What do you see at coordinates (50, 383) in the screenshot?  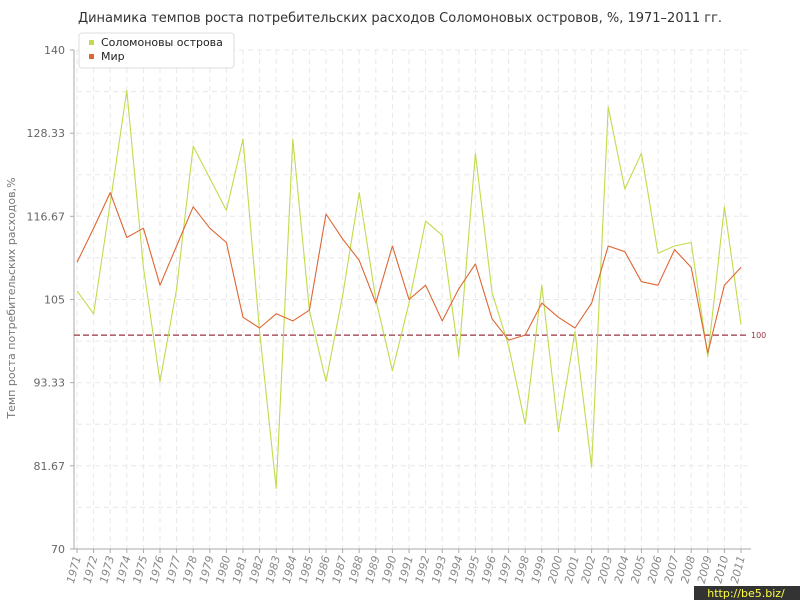 I see `y-tick-label: 93.33` at bounding box center [50, 383].